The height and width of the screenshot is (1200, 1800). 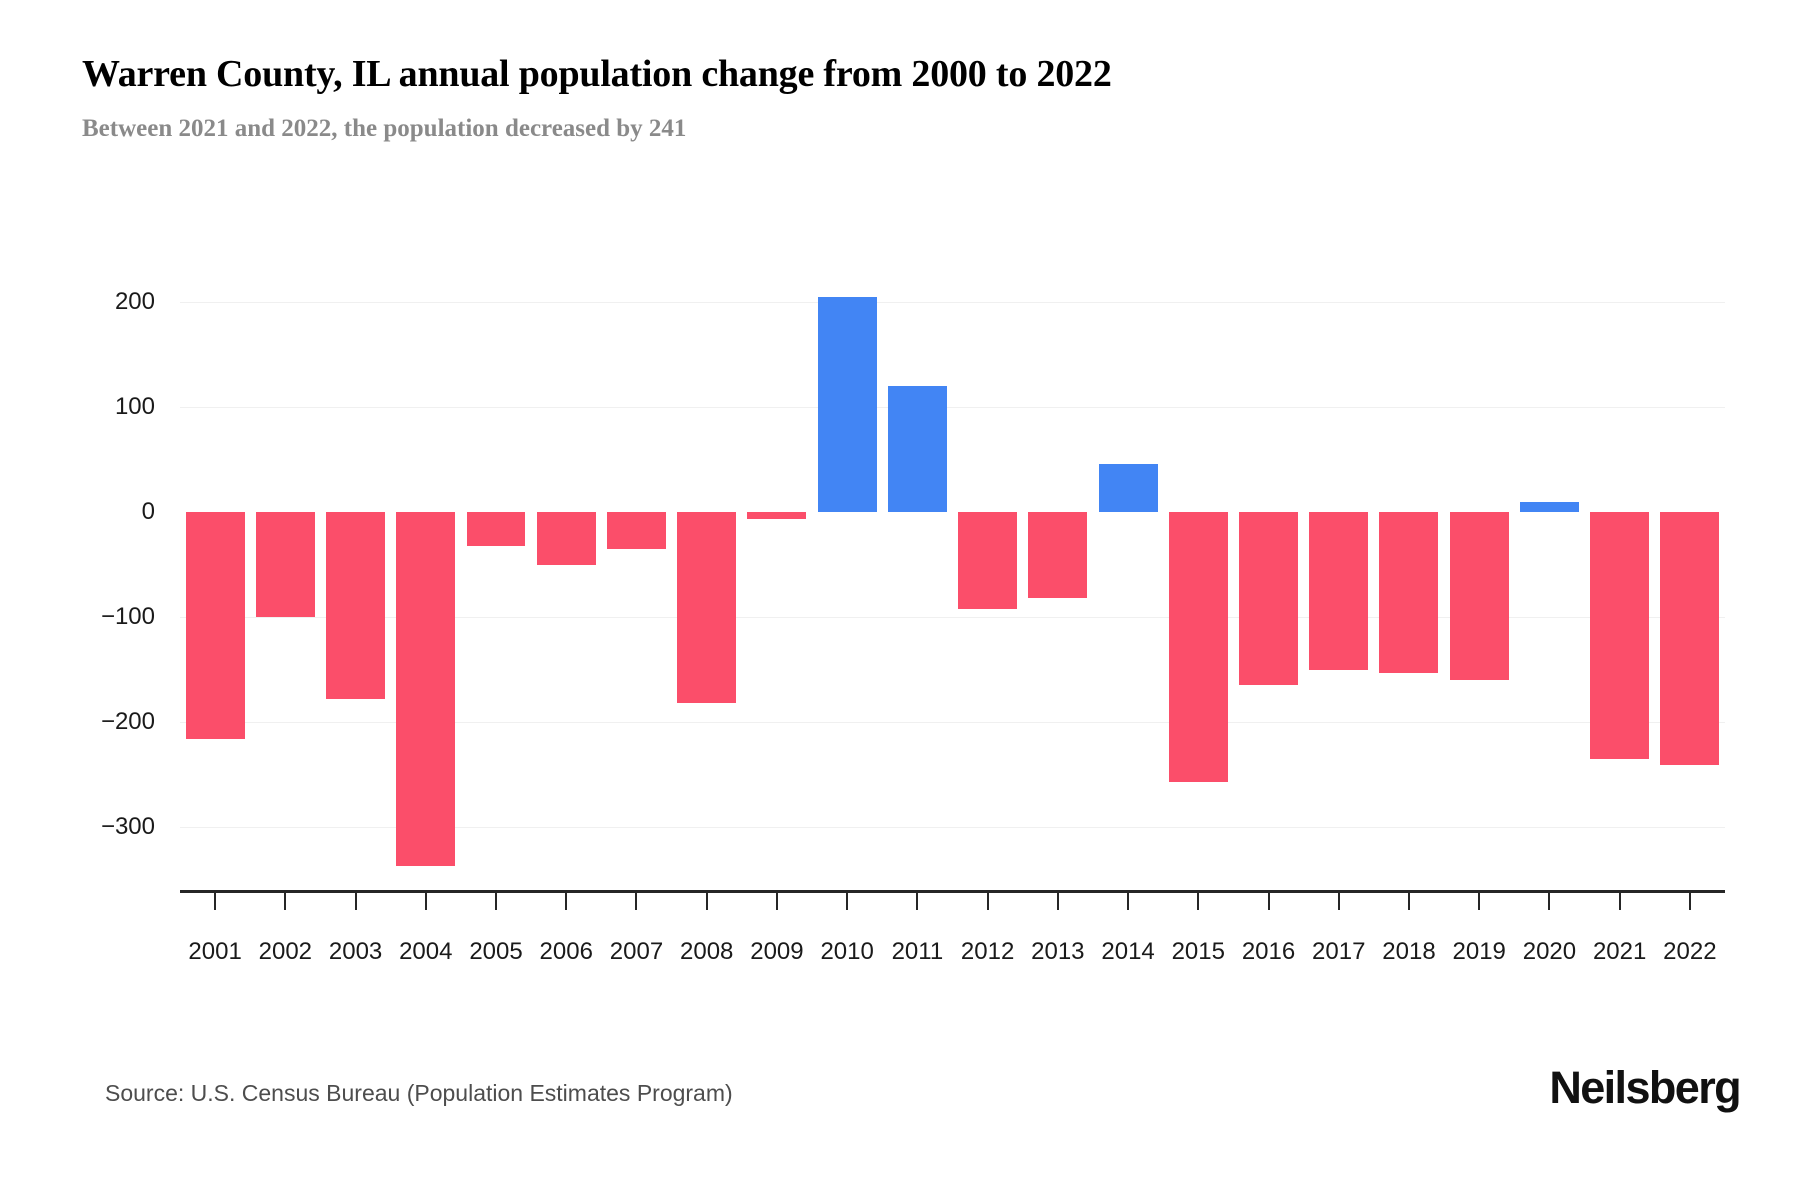 What do you see at coordinates (1409, 951) in the screenshot?
I see `x-tick-label-2018: 2018` at bounding box center [1409, 951].